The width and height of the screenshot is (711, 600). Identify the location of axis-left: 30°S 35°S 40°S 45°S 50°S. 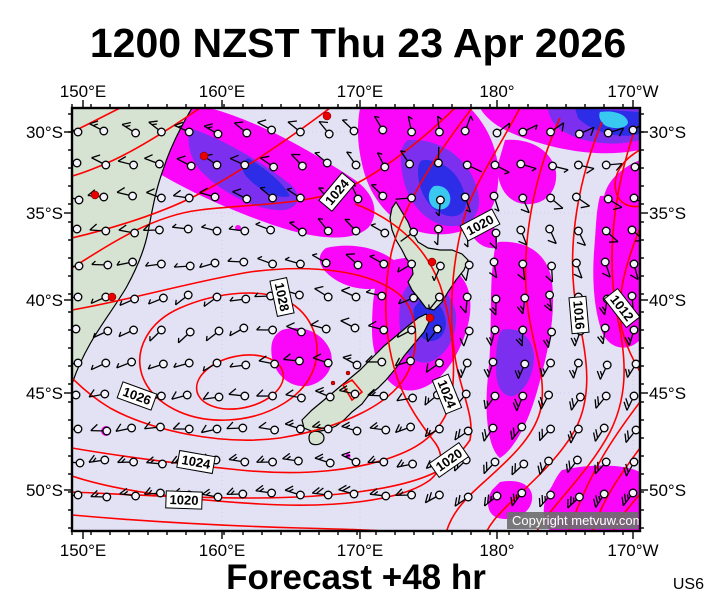
(44, 311).